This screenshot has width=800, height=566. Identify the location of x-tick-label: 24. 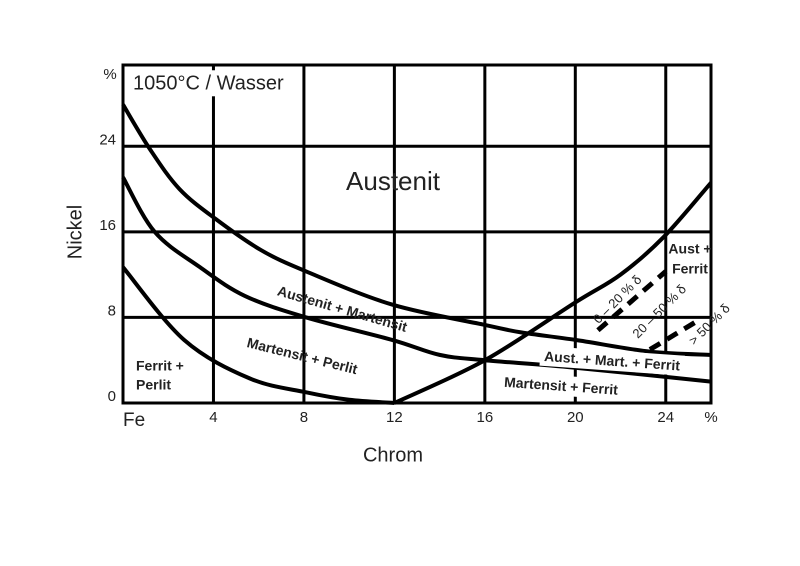
(665, 417).